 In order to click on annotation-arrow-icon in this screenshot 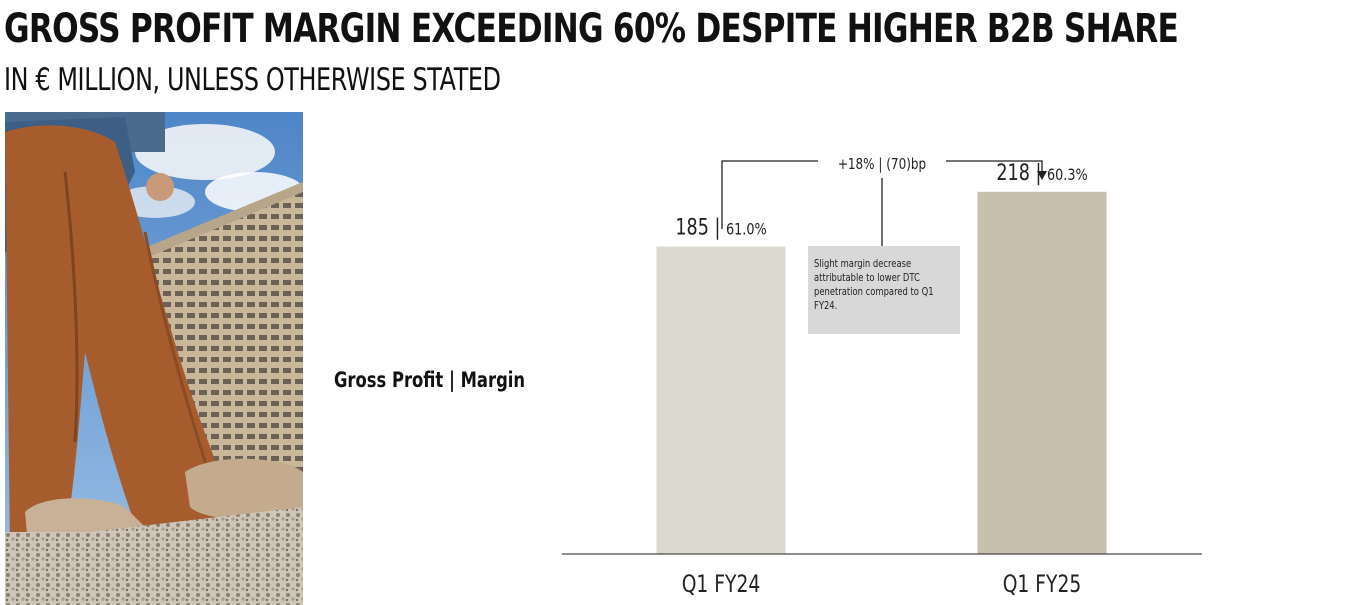, I will do `click(1042, 175)`.